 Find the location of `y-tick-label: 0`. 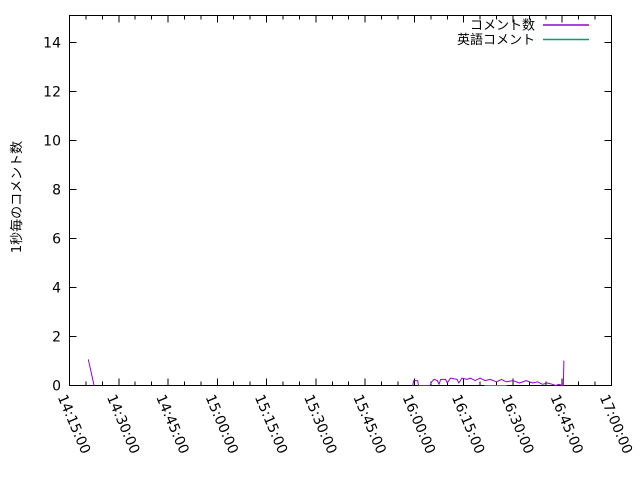

y-tick-label: 0 is located at coordinates (56, 387).